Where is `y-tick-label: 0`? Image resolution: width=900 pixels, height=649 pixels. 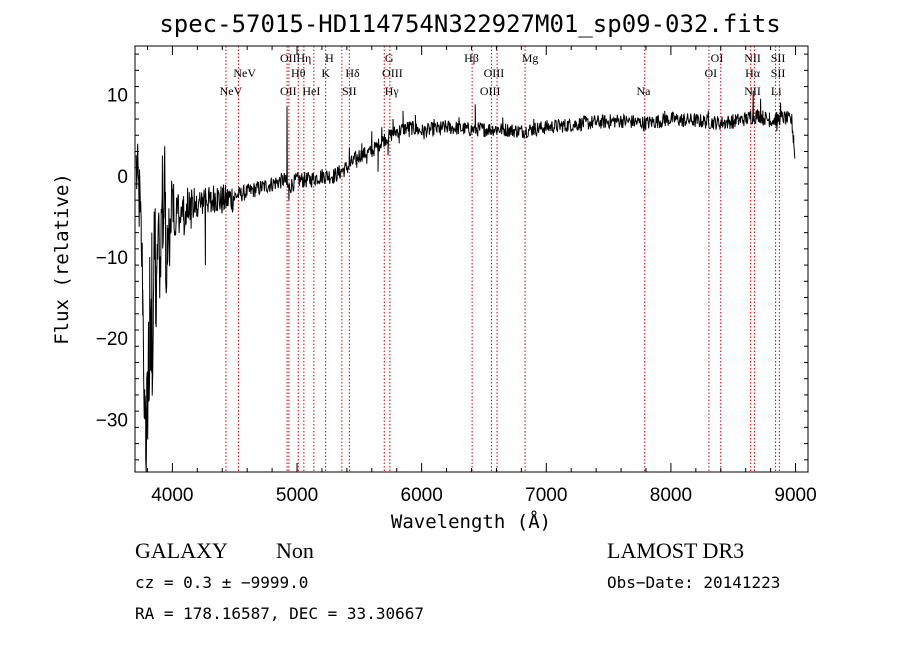 y-tick-label: 0 is located at coordinates (122, 177).